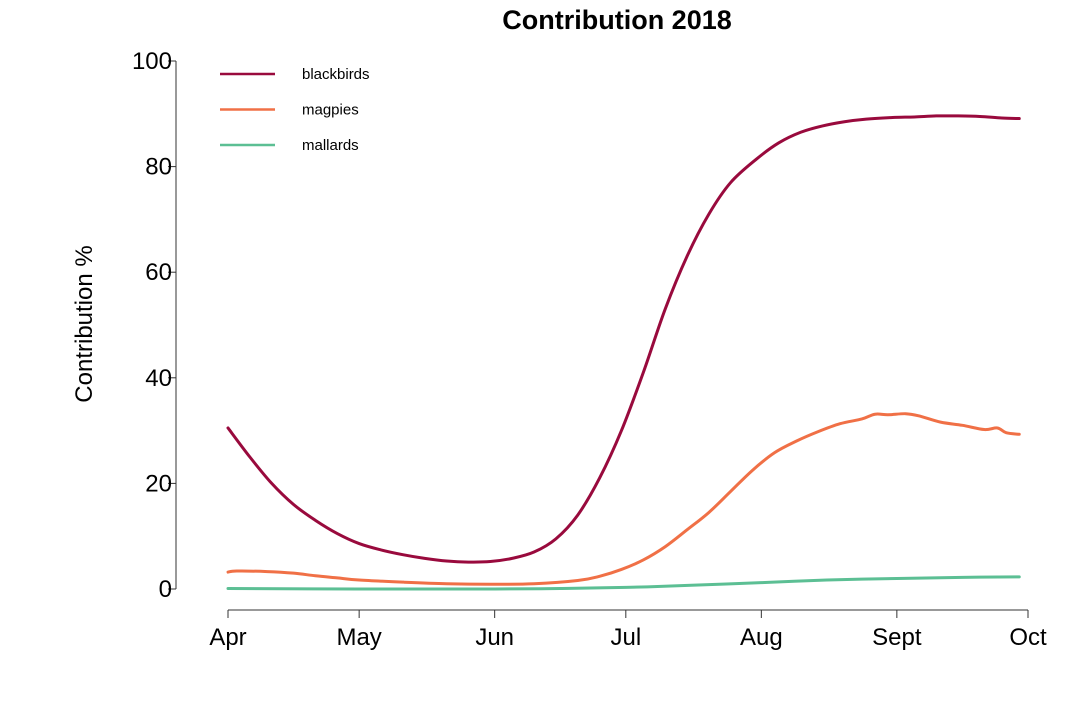 The width and height of the screenshot is (1080, 706). I want to click on legend-item-mallards: mallards, so click(289, 145).